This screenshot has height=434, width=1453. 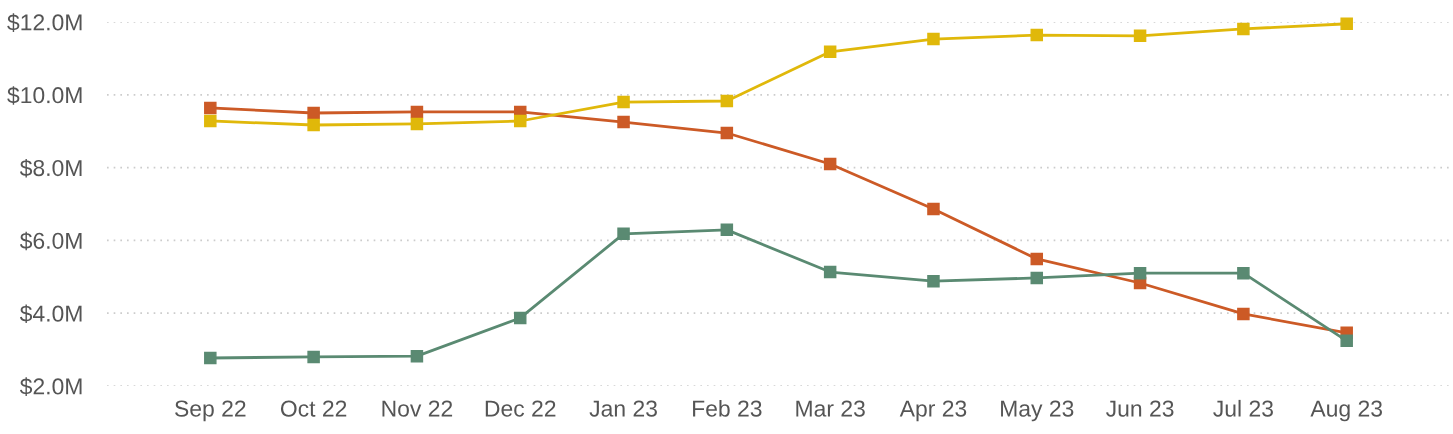 What do you see at coordinates (50, 314) in the screenshot?
I see `y-tick-label: $4.0M` at bounding box center [50, 314].